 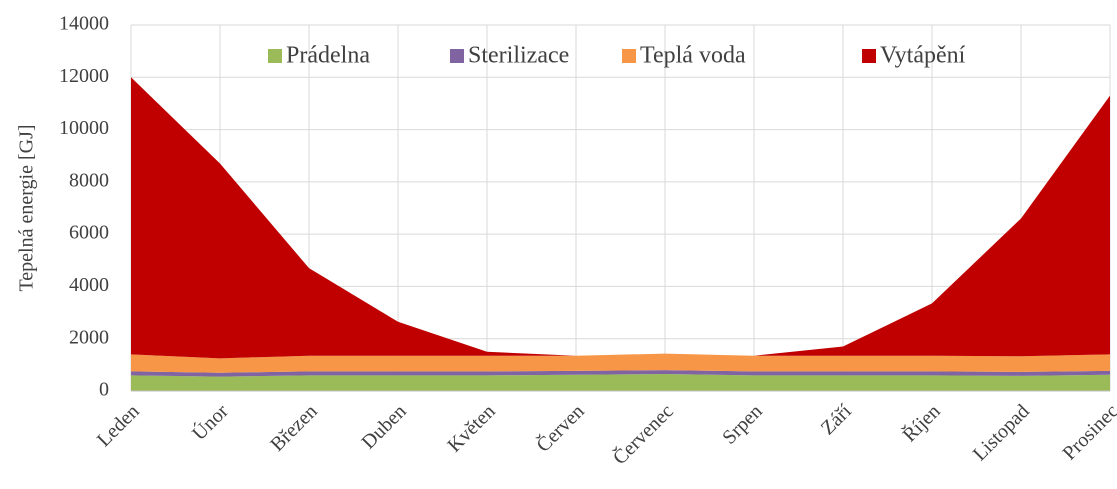 I want to click on y-tick-label: 6000, so click(x=89, y=233).